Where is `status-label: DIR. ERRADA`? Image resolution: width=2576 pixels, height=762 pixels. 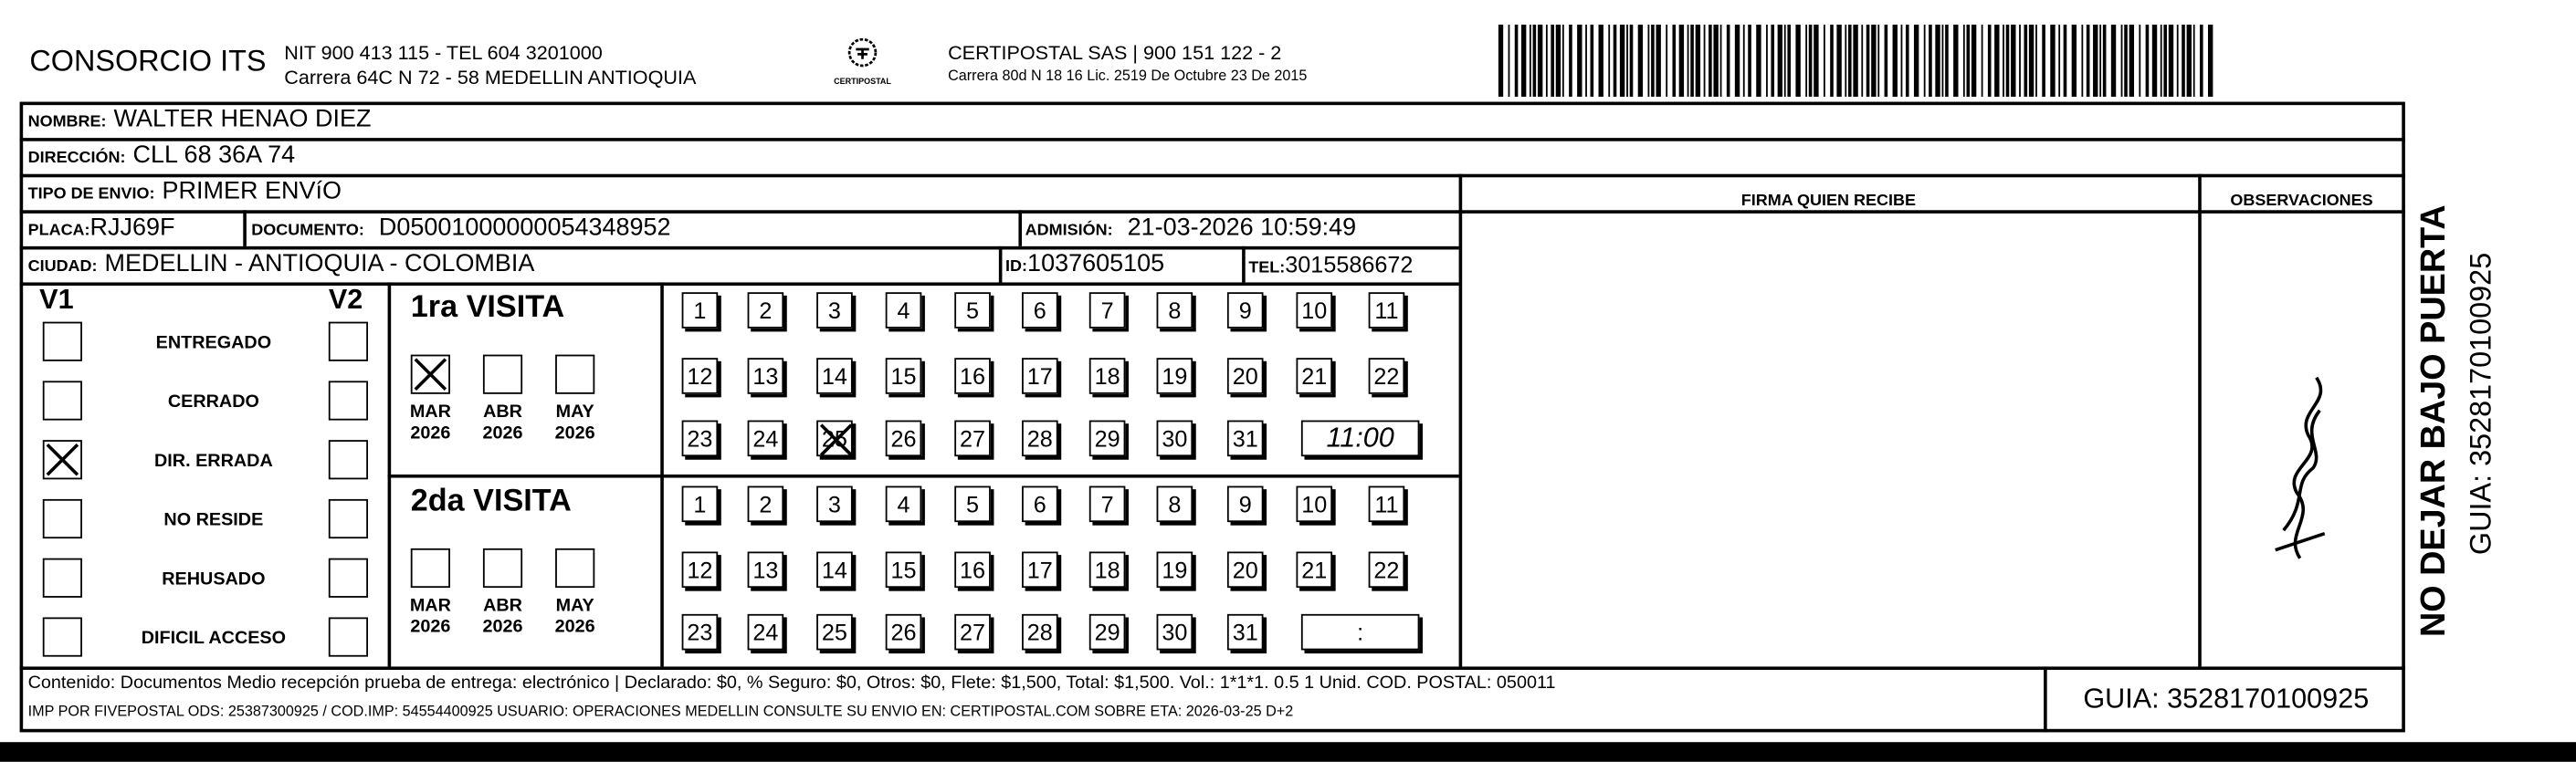
status-label: DIR. ERRADA is located at coordinates (213, 461).